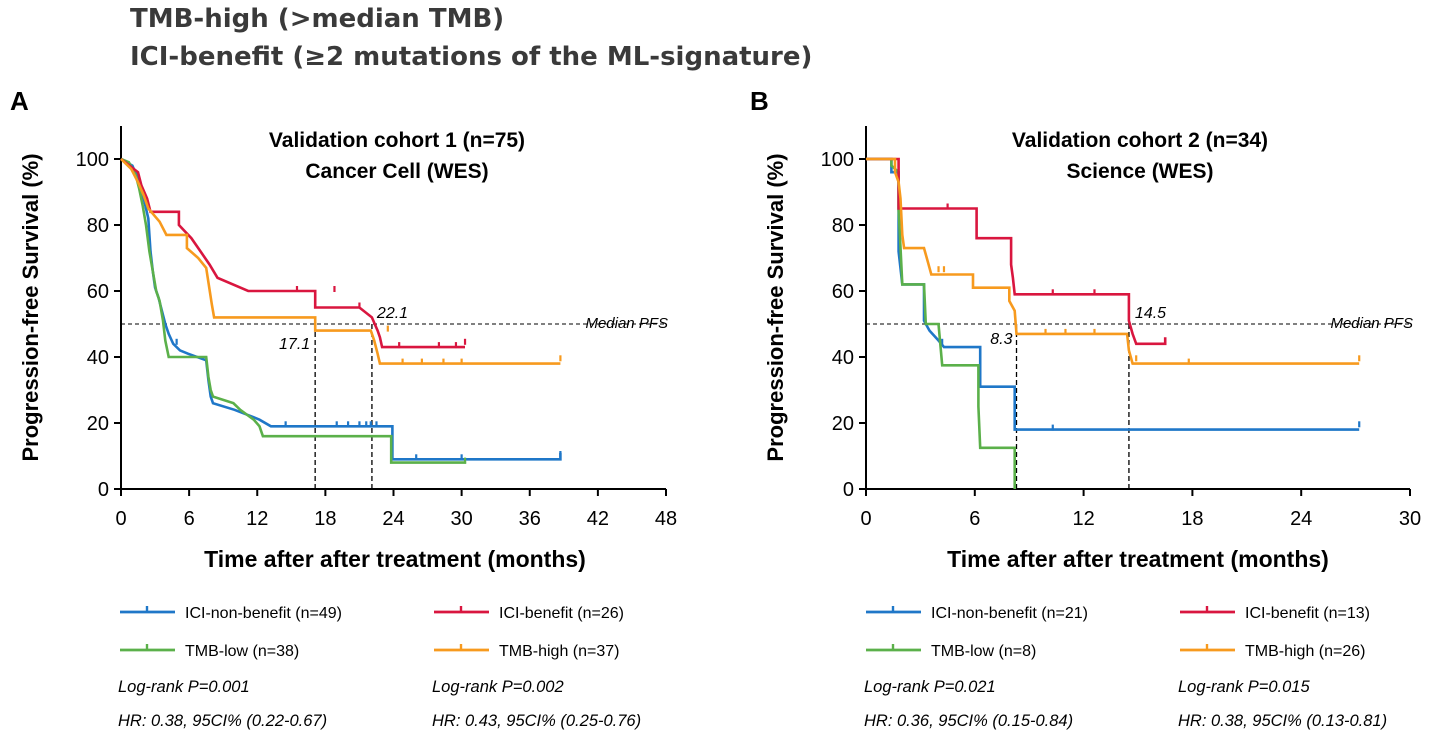  Describe the element at coordinates (1307, 613) in the screenshot. I see `p2-legend-label-ici-benefit: ICI-benefit (n=13)` at that location.